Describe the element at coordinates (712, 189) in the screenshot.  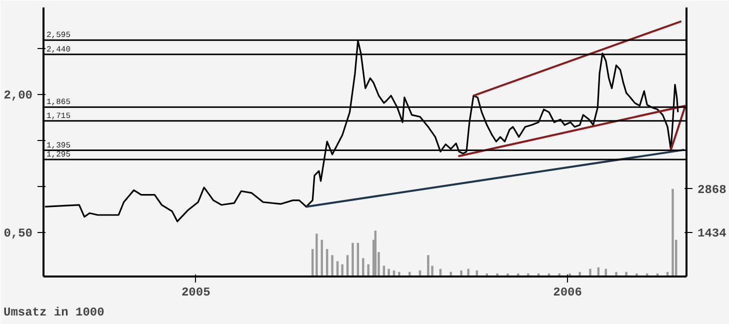
I see `y2-tick-label: 2868` at that location.